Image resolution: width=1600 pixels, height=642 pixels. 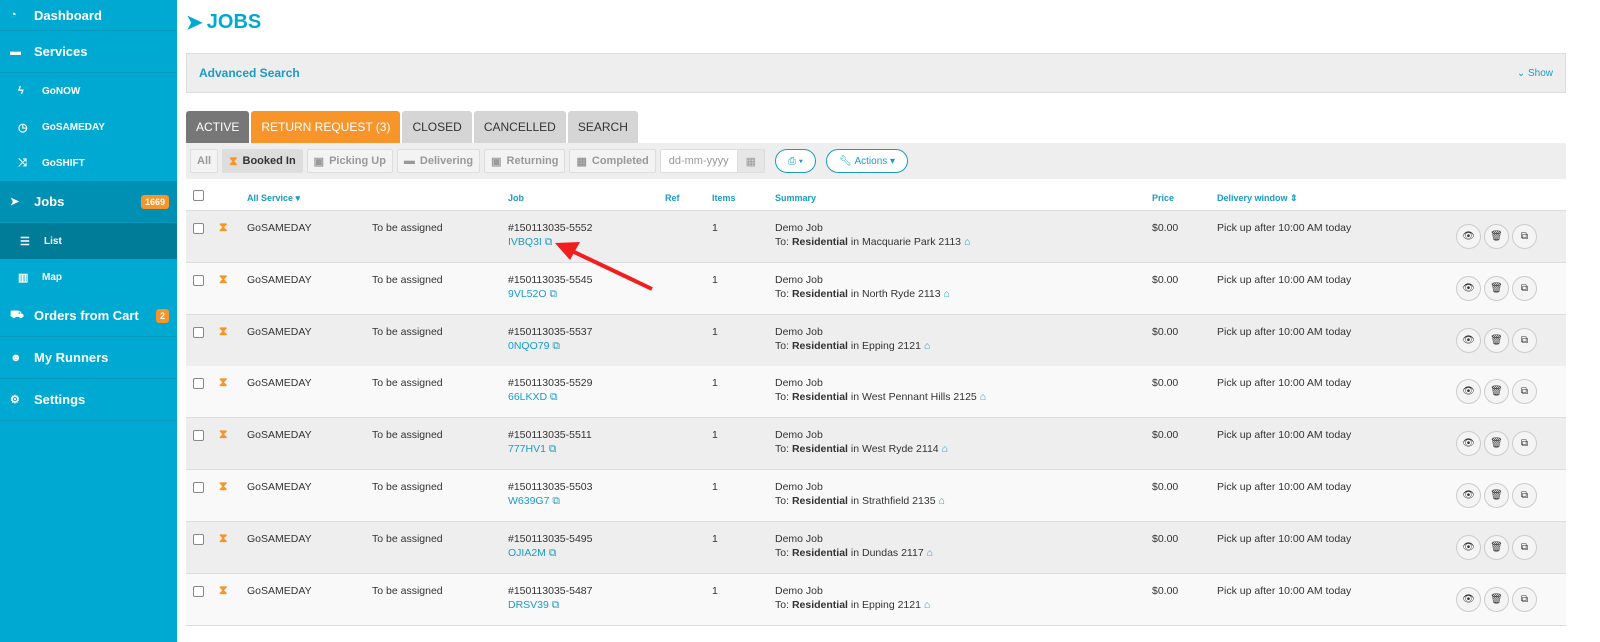 I want to click on sidebar-item-my-runners: ☻ My Runners, so click(x=88, y=358).